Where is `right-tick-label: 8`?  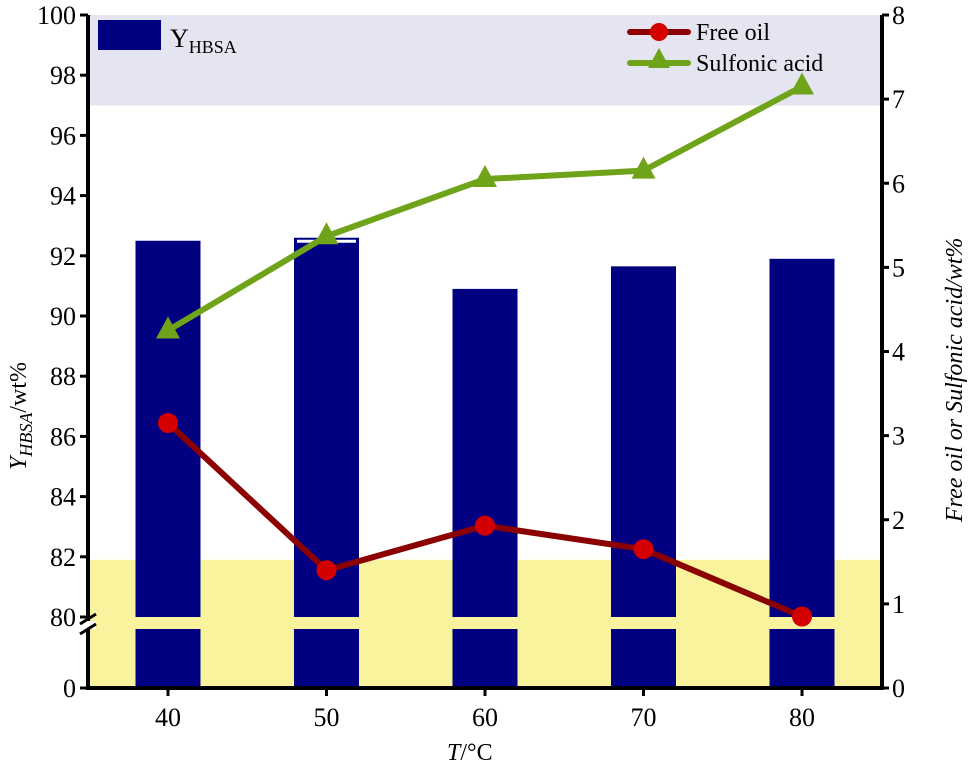 right-tick-label: 8 is located at coordinates (898, 15).